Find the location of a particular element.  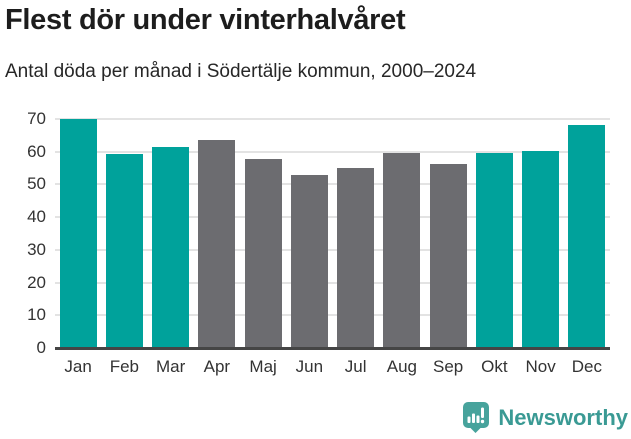

bar-apr is located at coordinates (217, 243).